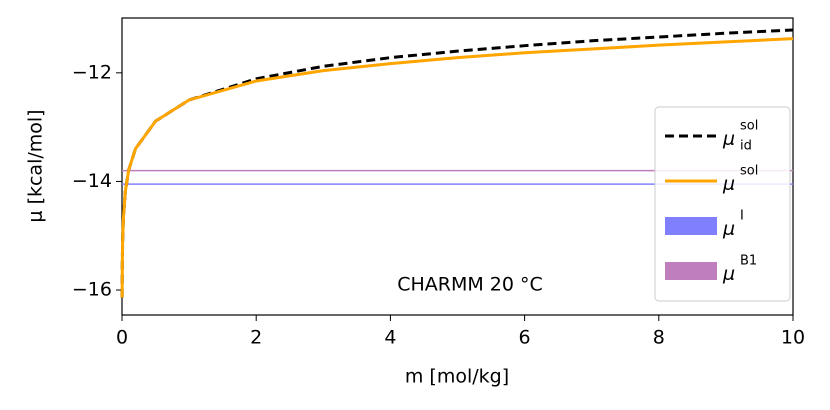 This screenshot has width=830, height=410. Describe the element at coordinates (659, 338) in the screenshot. I see `x-tick-label: 8` at that location.